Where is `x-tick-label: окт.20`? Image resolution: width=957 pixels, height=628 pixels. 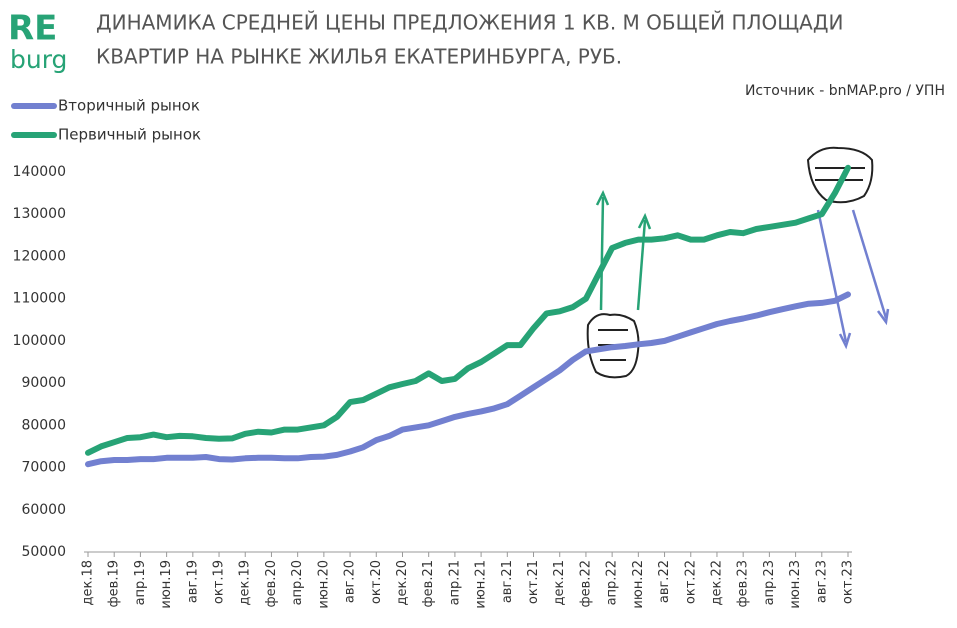 x-tick-label: окт.20 is located at coordinates (376, 582).